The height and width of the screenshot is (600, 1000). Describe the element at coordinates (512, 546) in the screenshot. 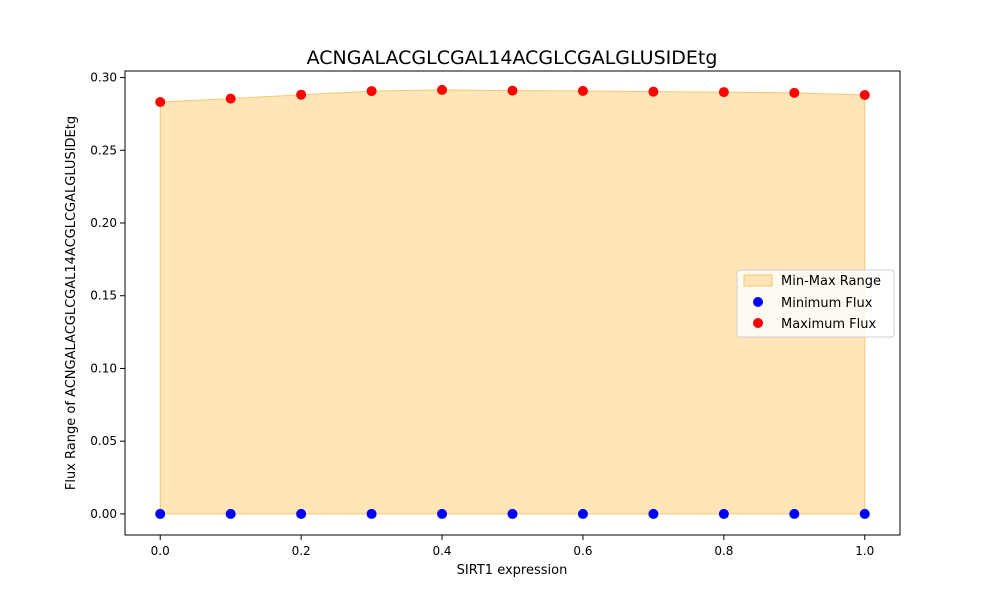

I see `x-axis: 0.0 0.2 0.4 0.6 0.8 1.0` at that location.